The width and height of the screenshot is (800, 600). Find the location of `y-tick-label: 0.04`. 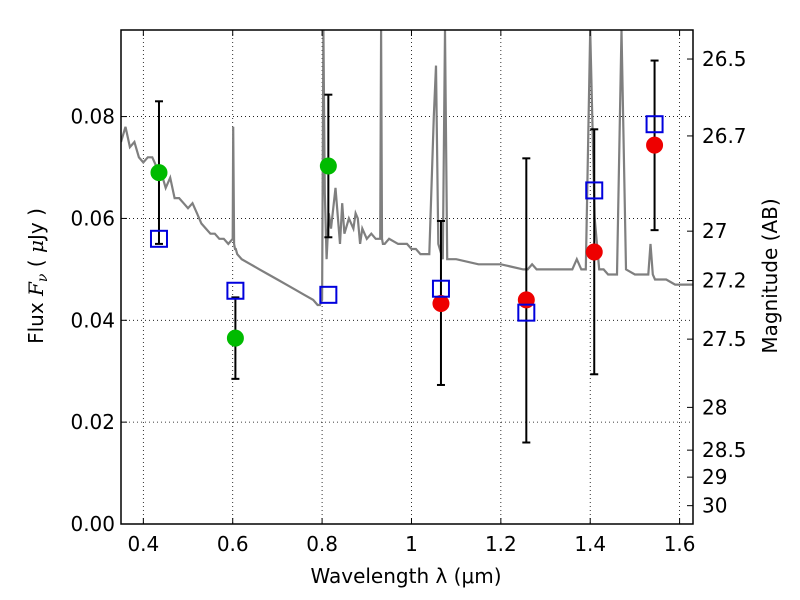

y-tick-label: 0.04 is located at coordinates (92, 320).